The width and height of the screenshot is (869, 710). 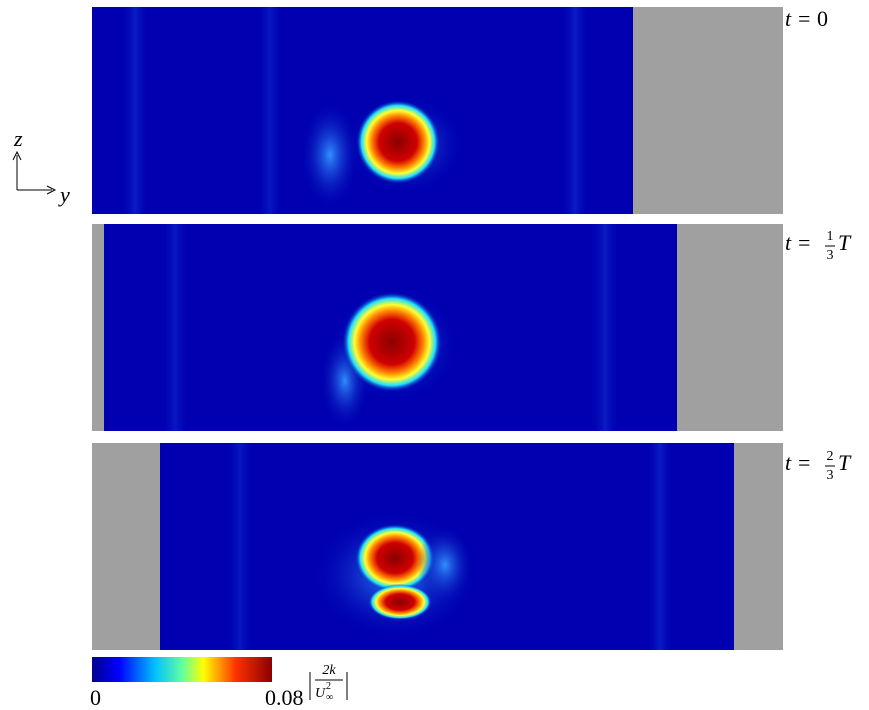 I want to click on denominator-base: U, so click(x=320, y=693).